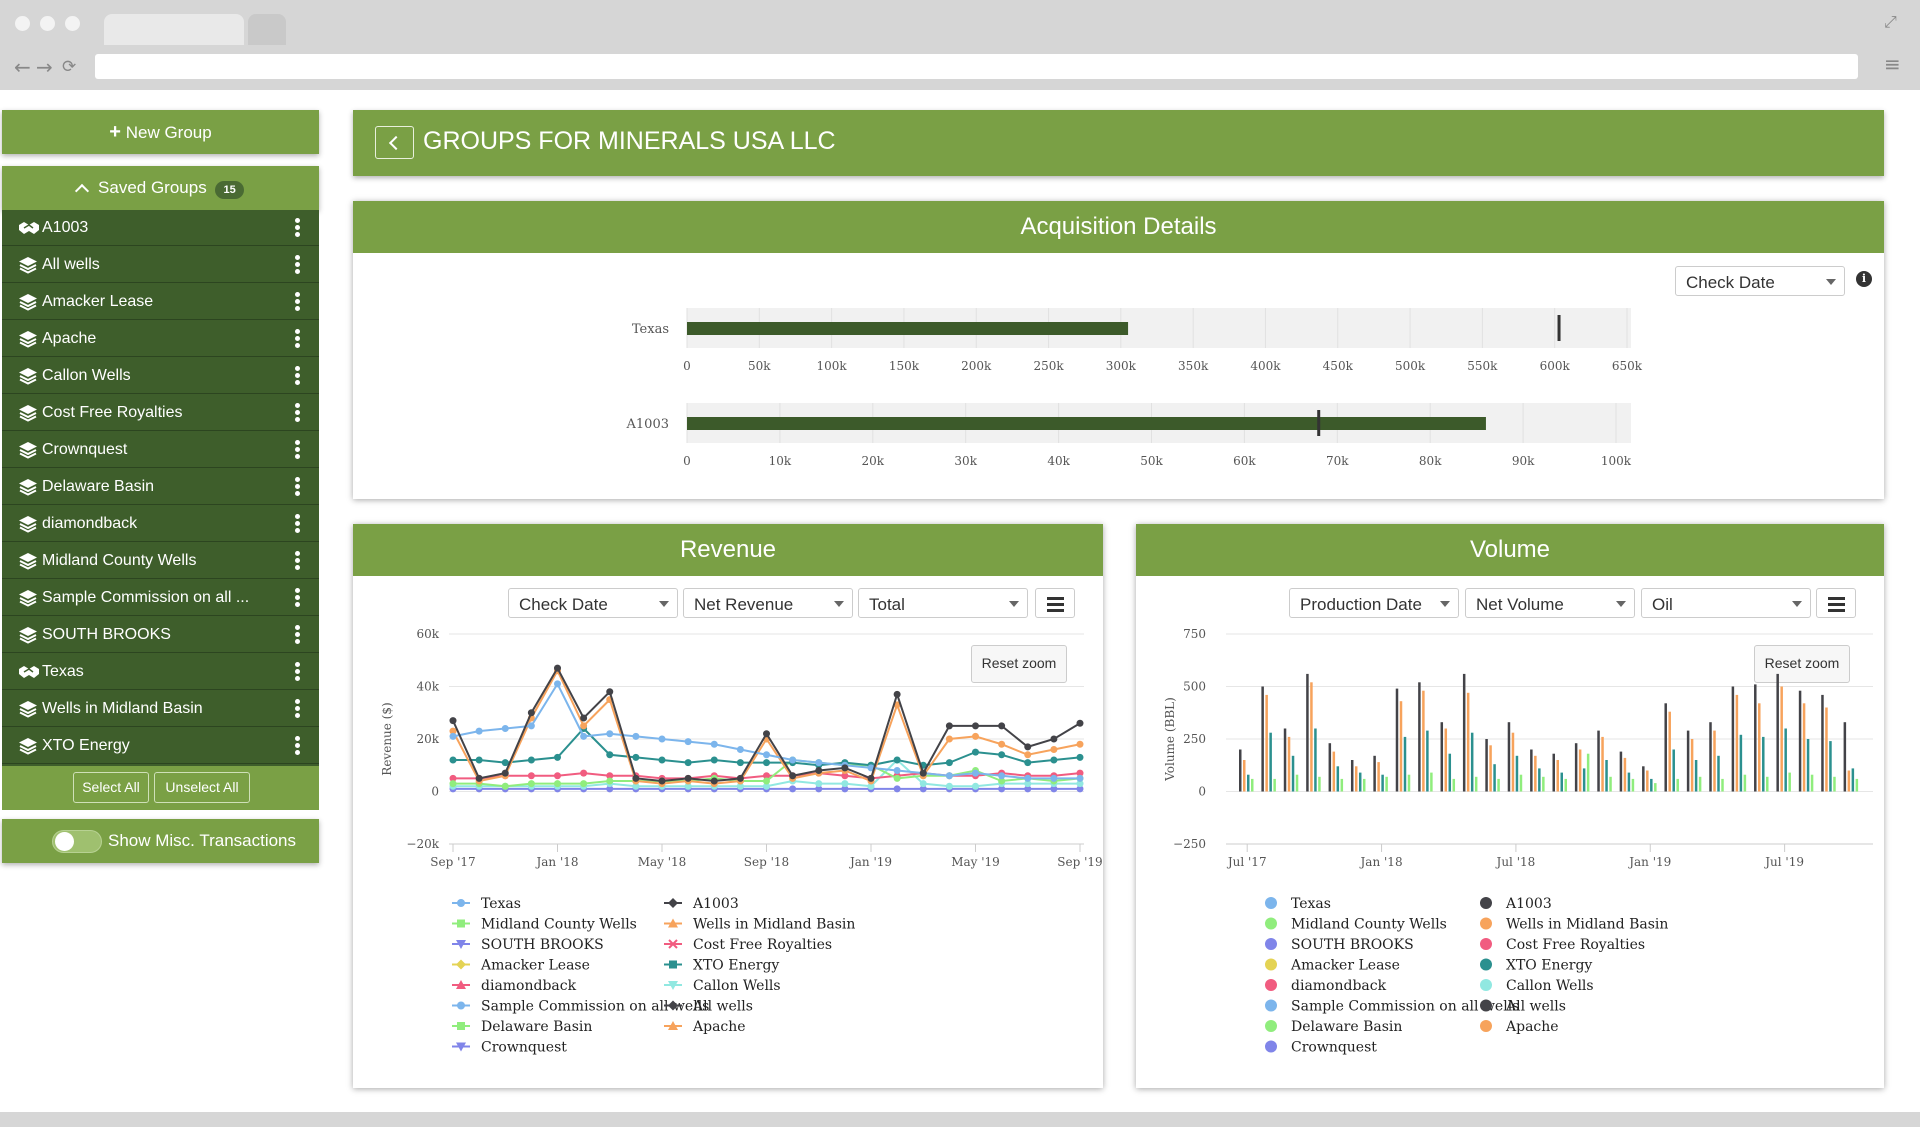  I want to click on sidebar-group-item: Delaware Basin, so click(160, 487).